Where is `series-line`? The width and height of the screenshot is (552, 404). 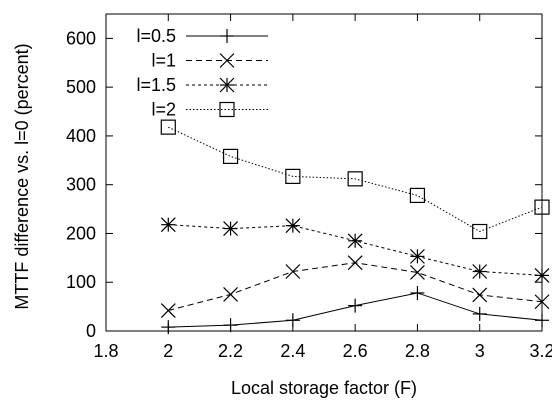
series-line is located at coordinates (355, 250).